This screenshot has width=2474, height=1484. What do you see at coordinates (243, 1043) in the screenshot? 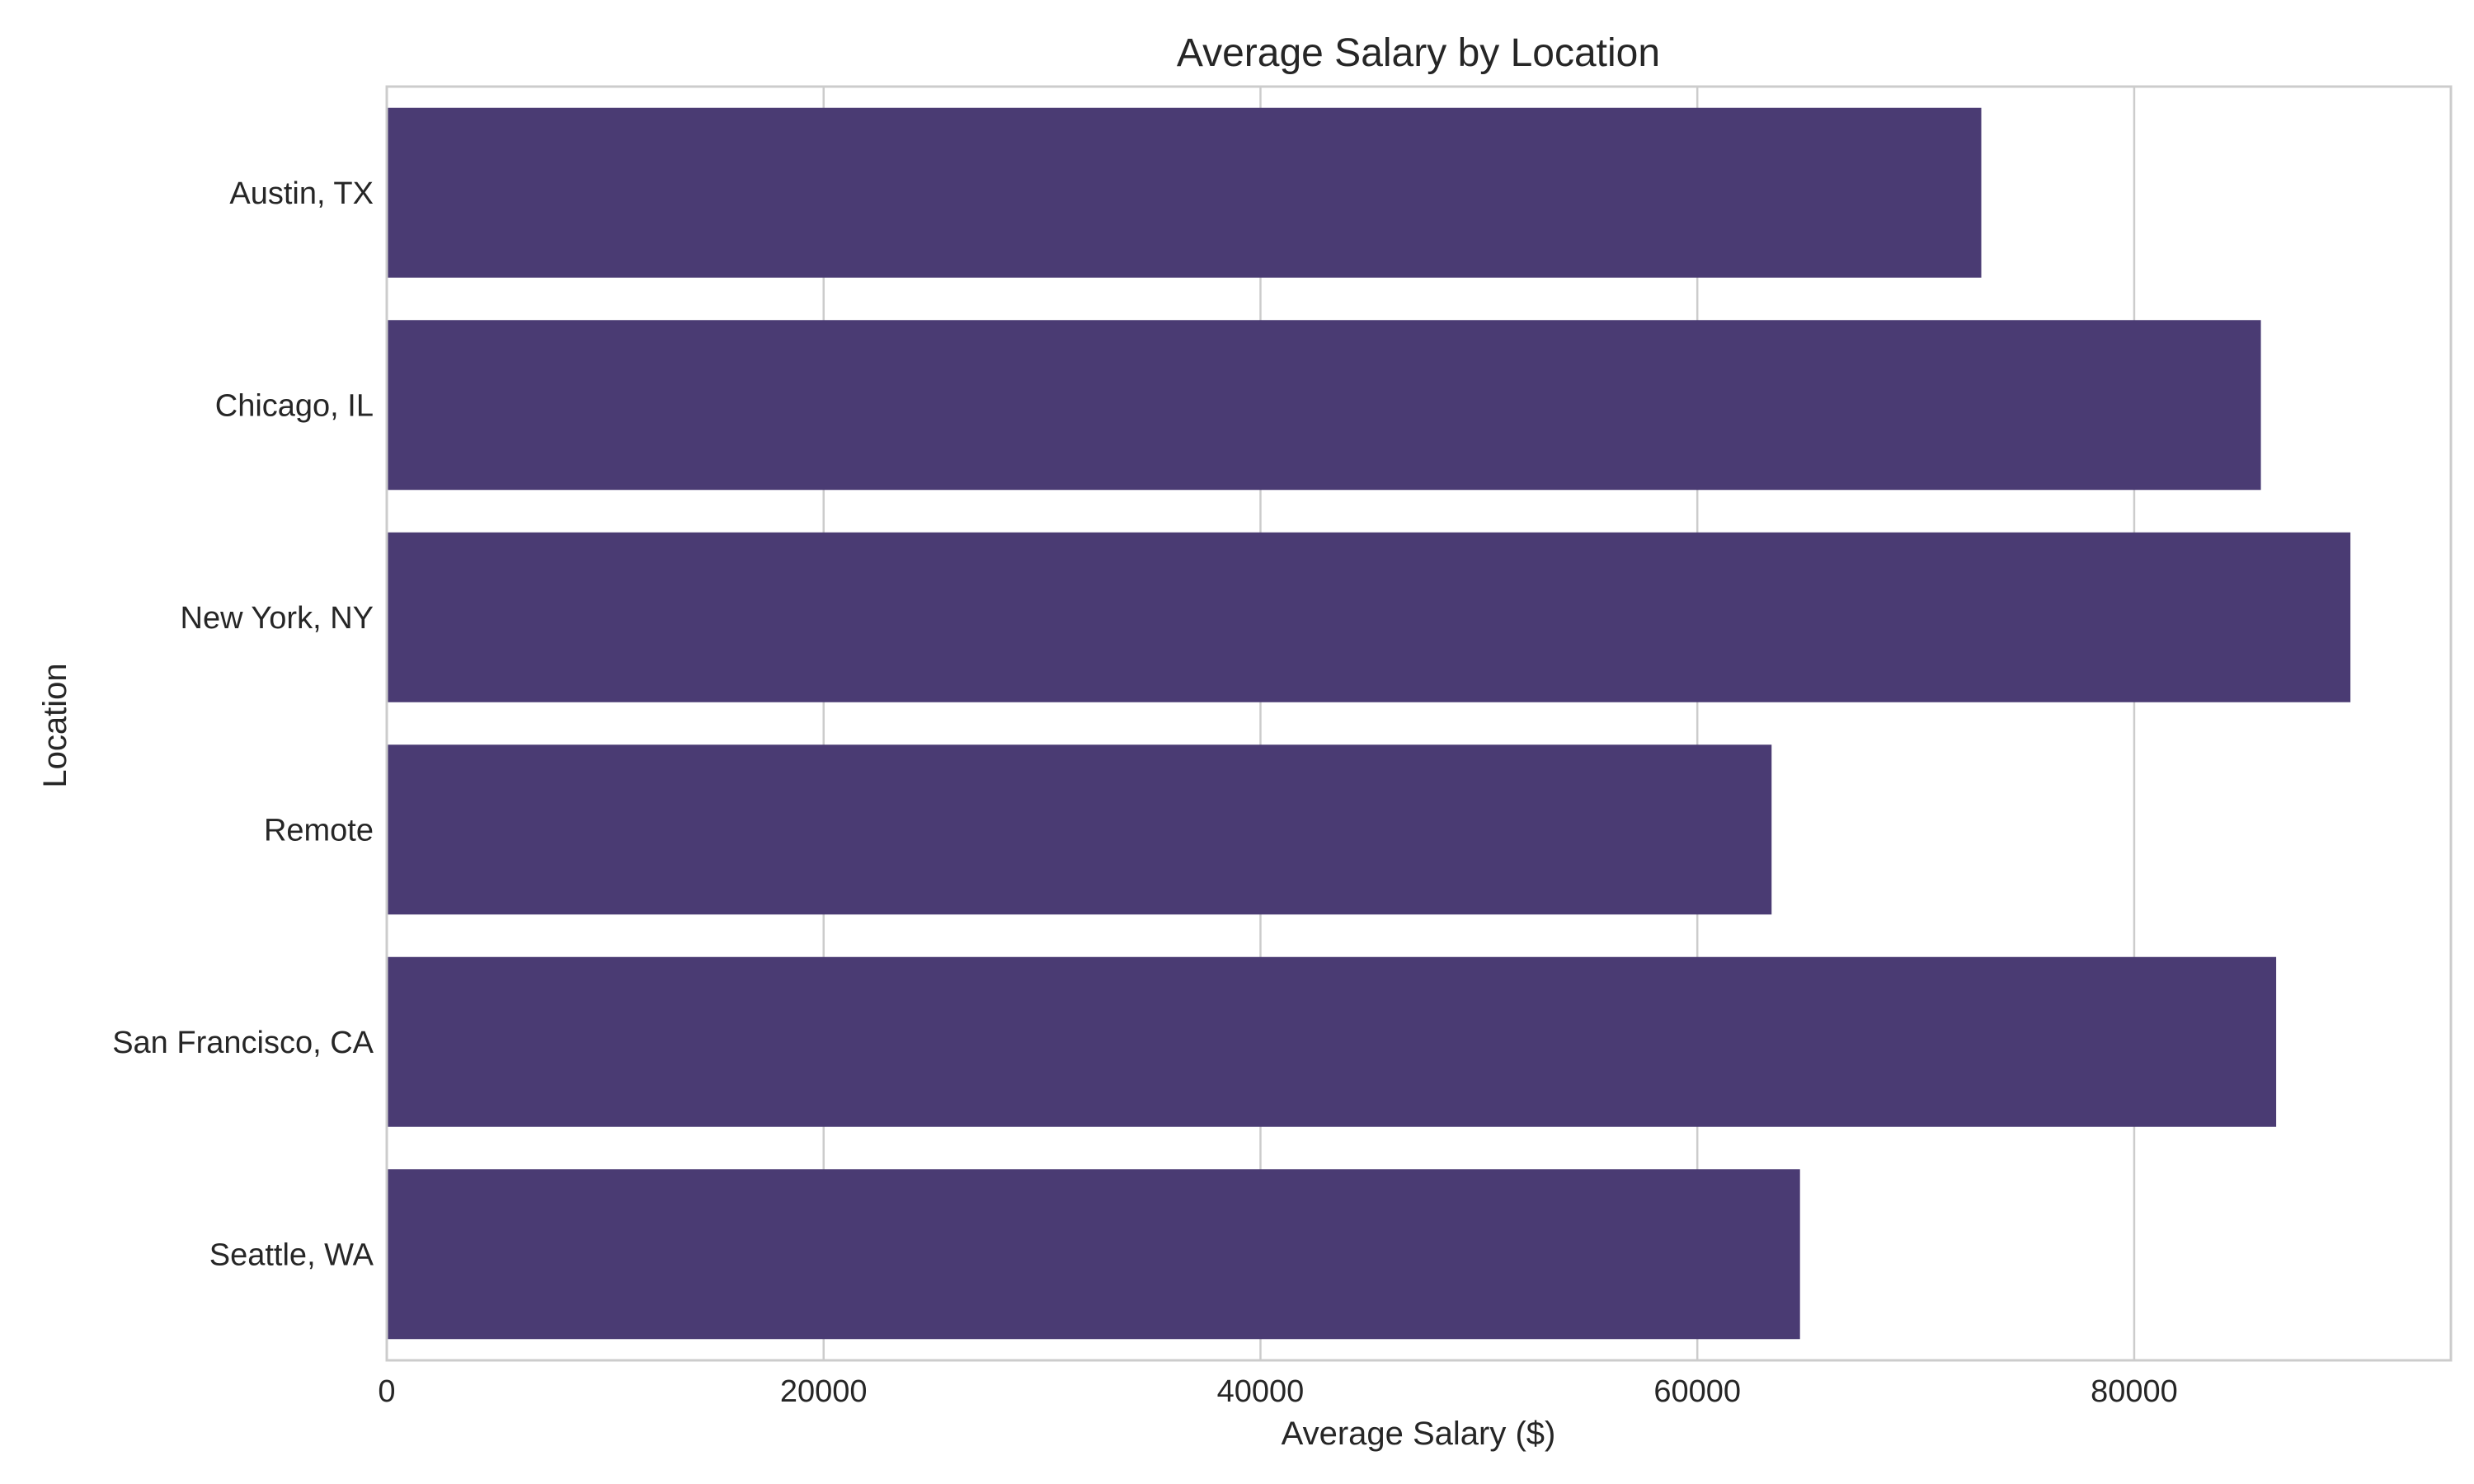
I see `y-tick-label: San Francisco, CA` at bounding box center [243, 1043].